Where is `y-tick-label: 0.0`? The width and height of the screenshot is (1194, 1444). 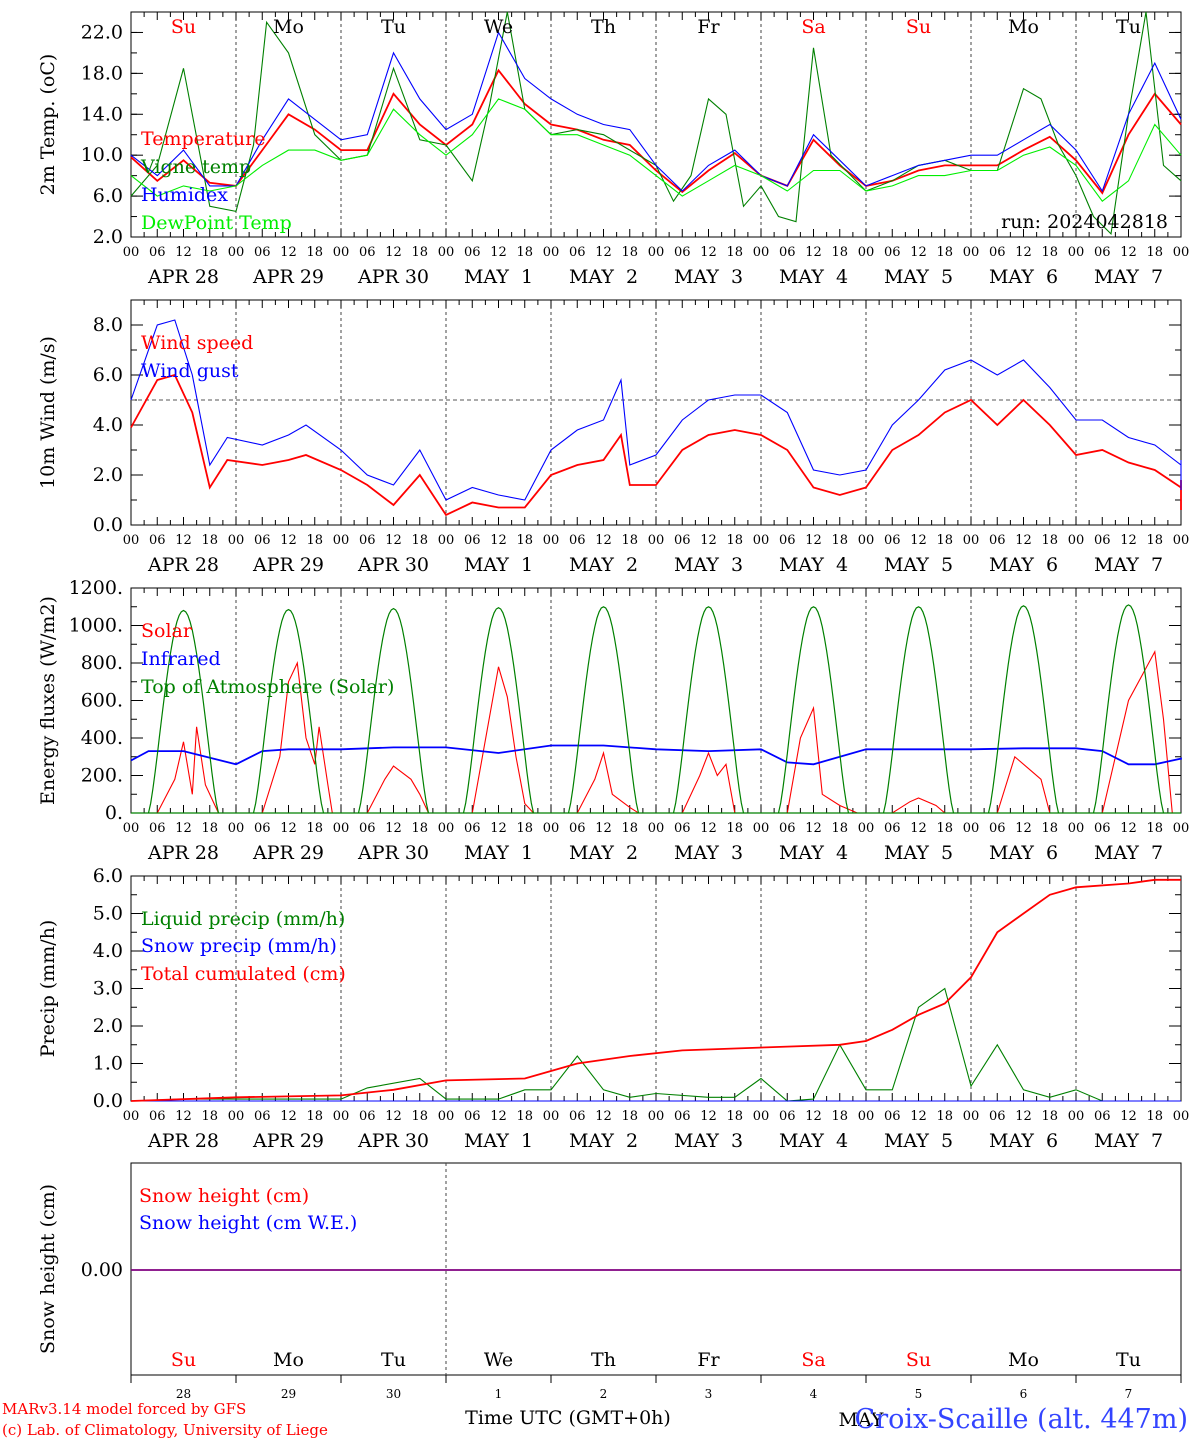 y-tick-label: 0.0 is located at coordinates (108, 1101).